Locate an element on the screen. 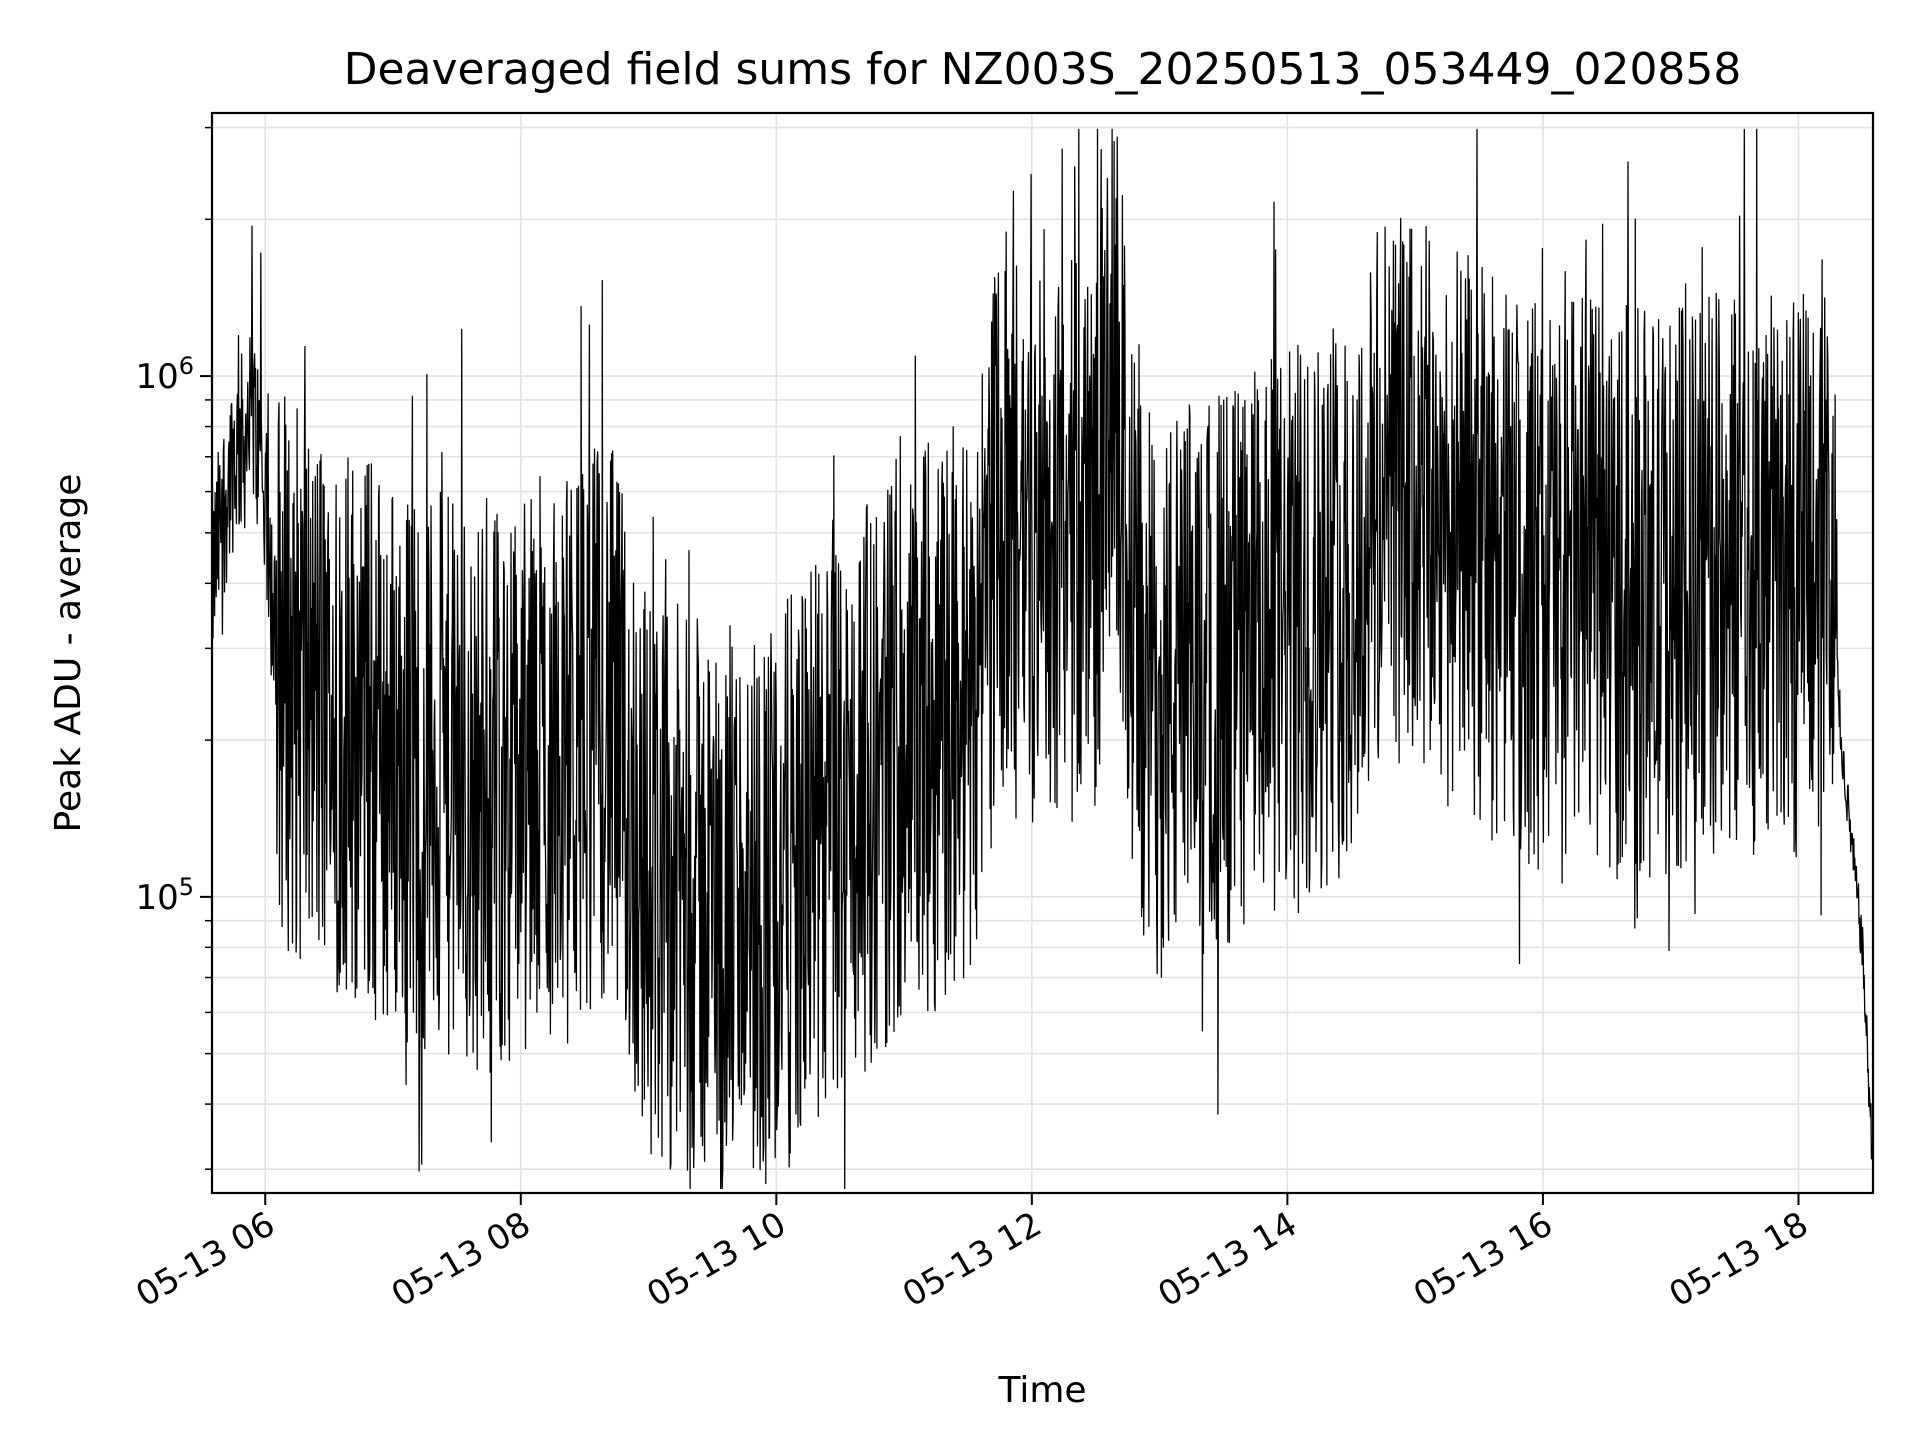 The width and height of the screenshot is (1920, 1440). y-tick-label: 10⁵ is located at coordinates (164, 895).